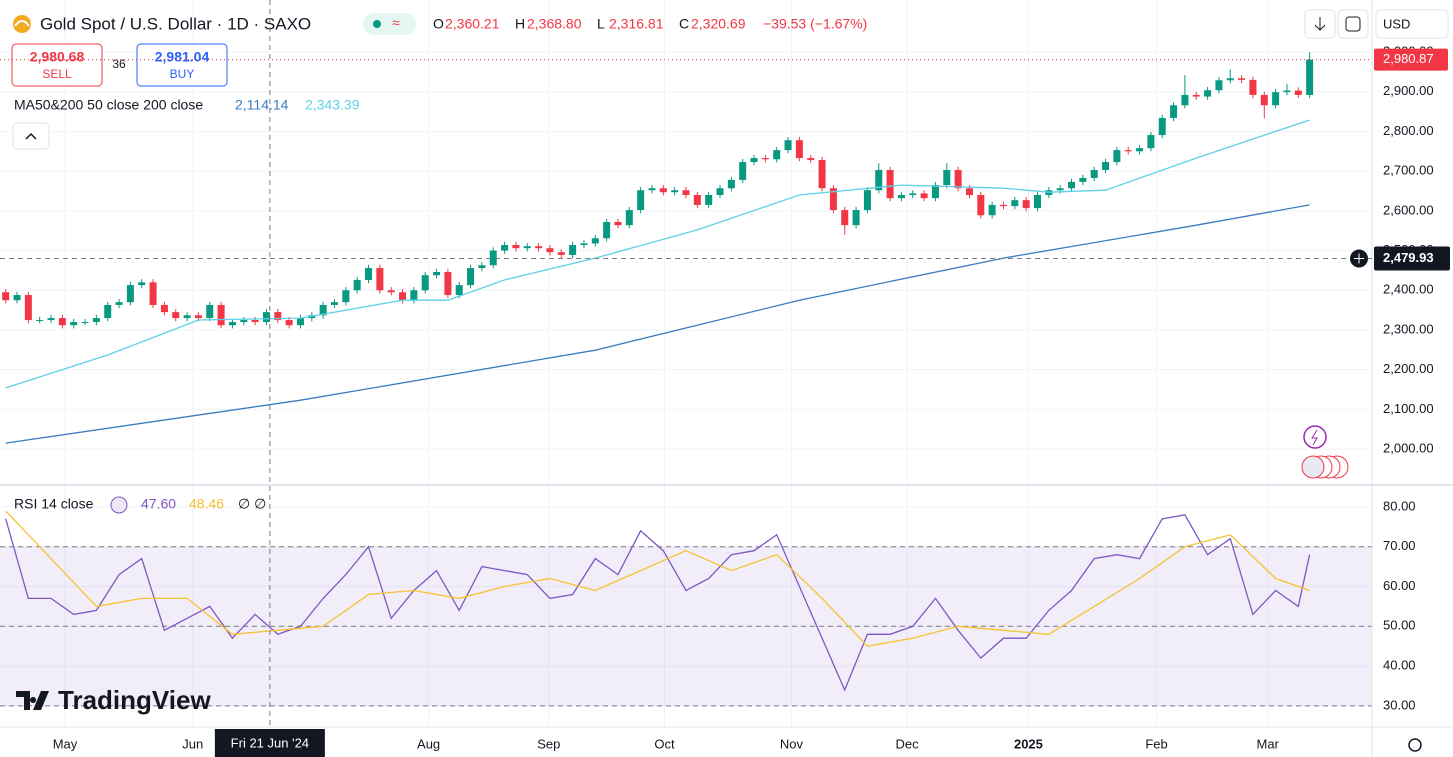  What do you see at coordinates (32, 700) in the screenshot?
I see `brand-logo` at bounding box center [32, 700].